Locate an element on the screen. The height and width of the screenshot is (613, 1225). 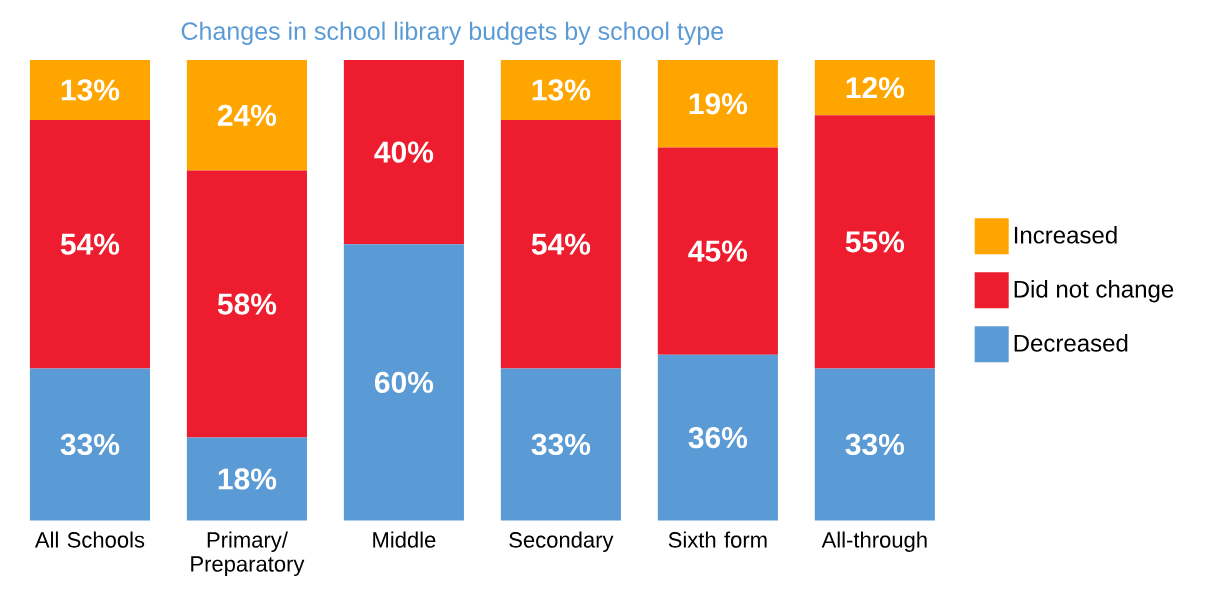
data-label: 55% is located at coordinates (875, 242).